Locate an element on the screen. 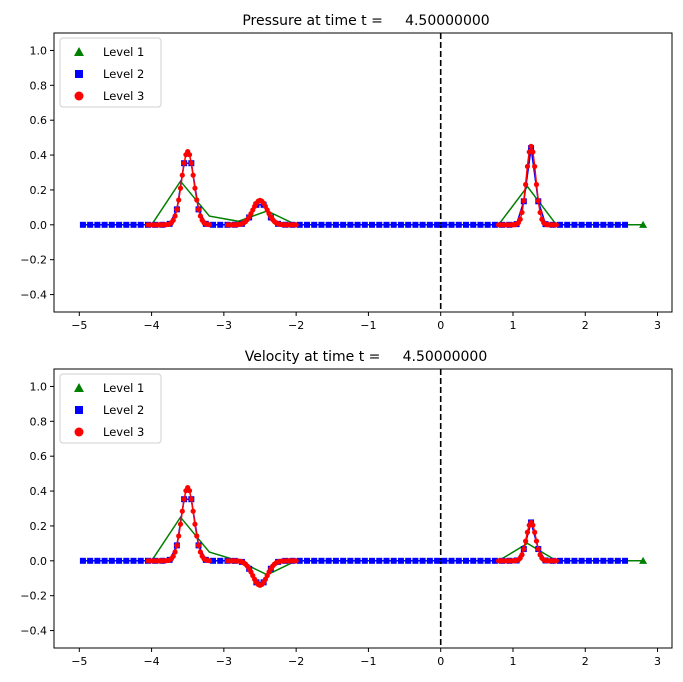 The image size is (683, 682). x-tick-label: −5 is located at coordinates (79, 661).